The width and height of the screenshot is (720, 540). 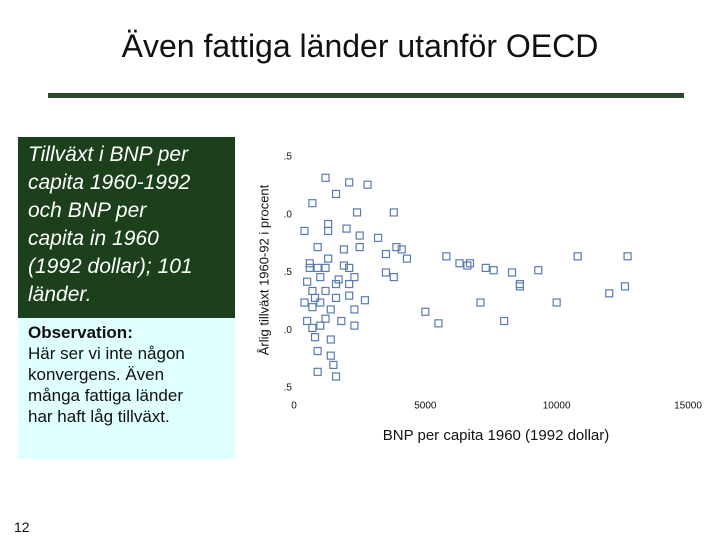 I want to click on description-line: (1992 dollar); 101, so click(x=110, y=266).